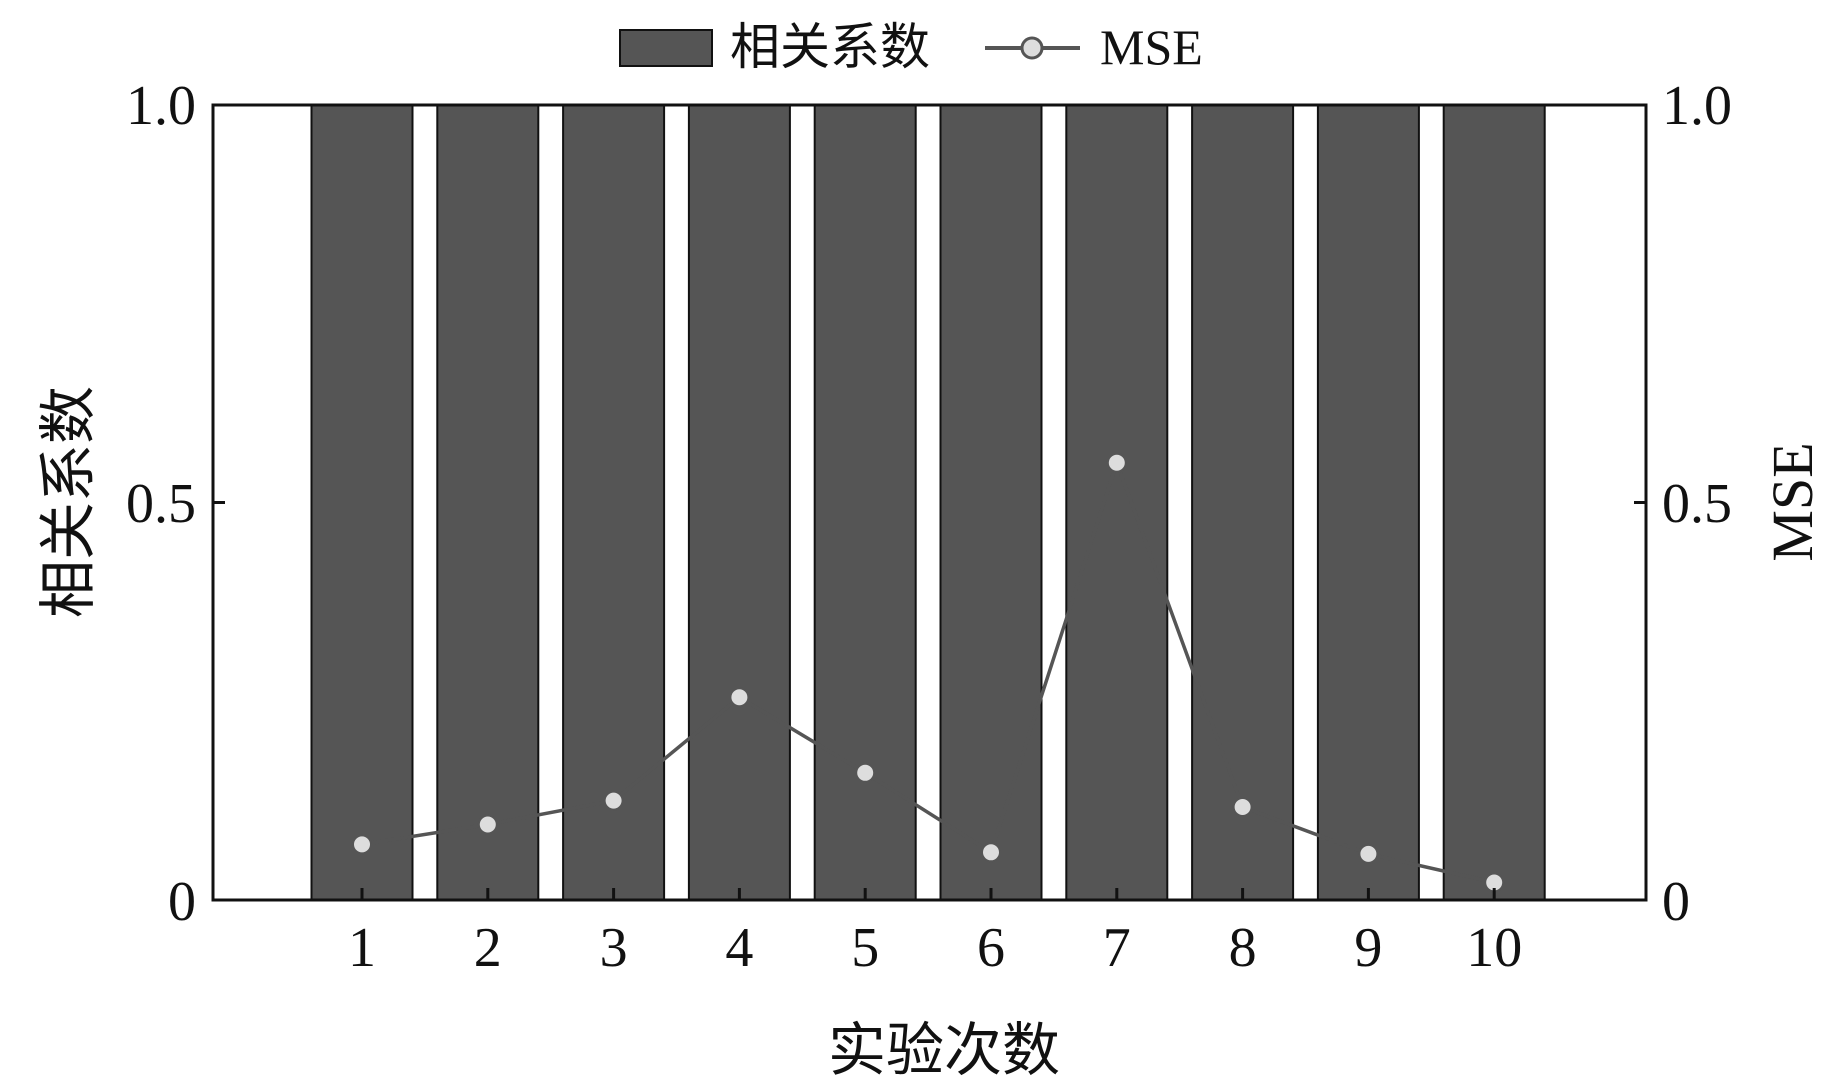  Describe the element at coordinates (614, 948) in the screenshot. I see `x-tick-label-3: 3` at that location.